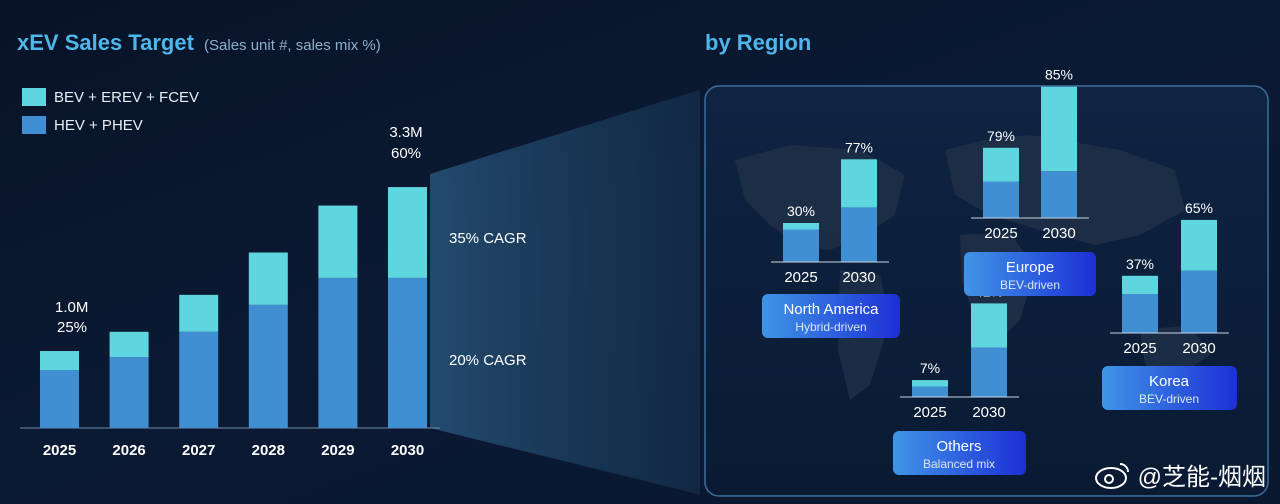 This screenshot has height=504, width=1280. What do you see at coordinates (59, 361) in the screenshot?
I see `bar-bev-2025` at bounding box center [59, 361].